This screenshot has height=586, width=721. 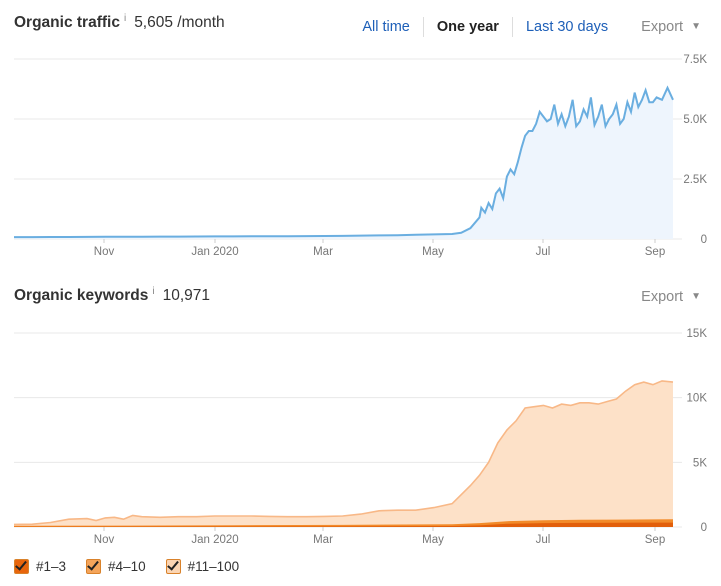 I want to click on keywords-y-tick-label: 5K, so click(x=700, y=463).